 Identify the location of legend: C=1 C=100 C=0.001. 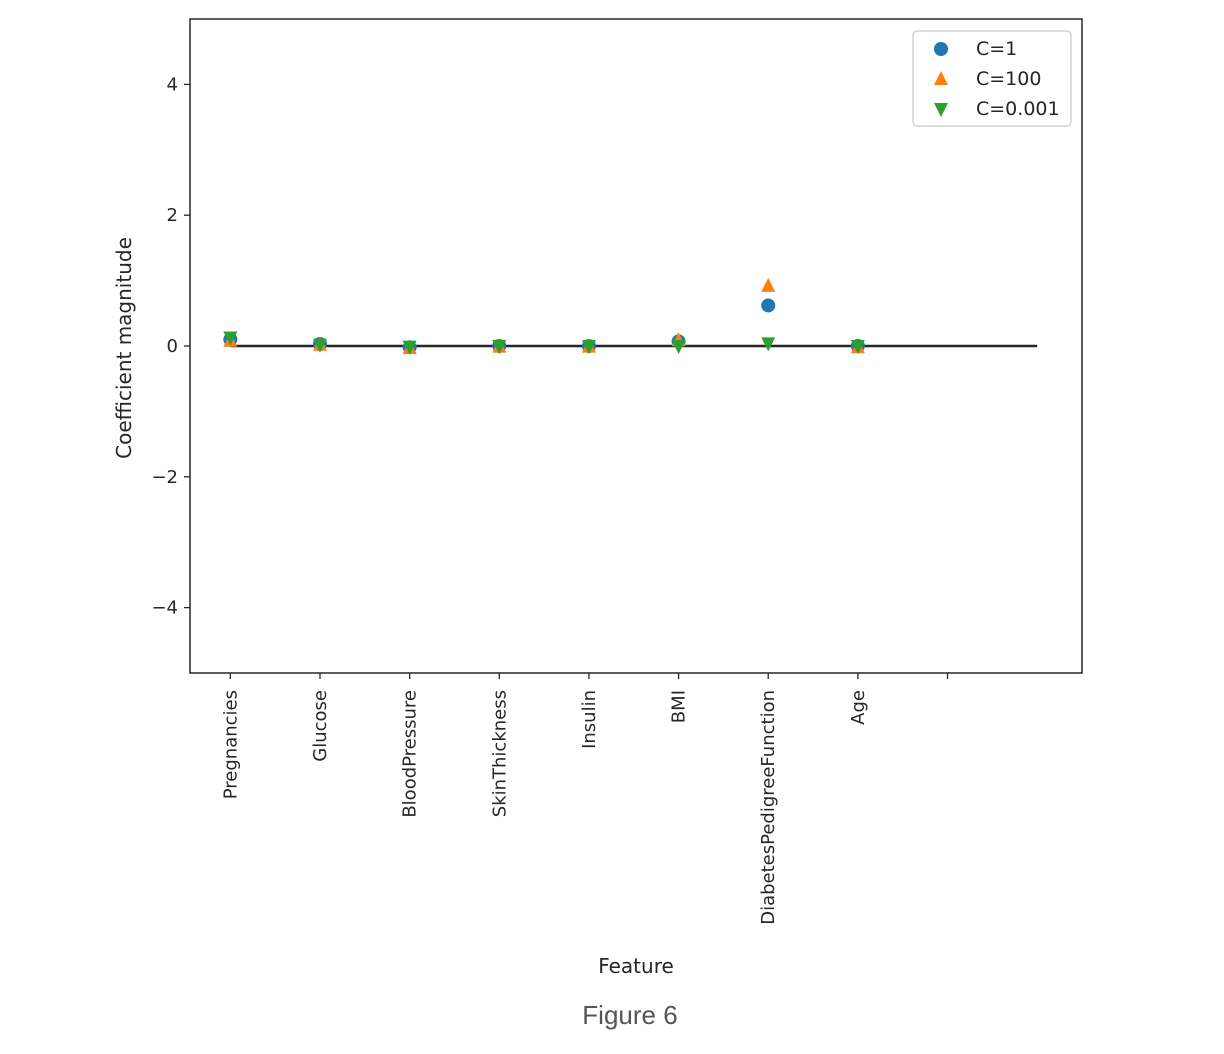
(992, 78).